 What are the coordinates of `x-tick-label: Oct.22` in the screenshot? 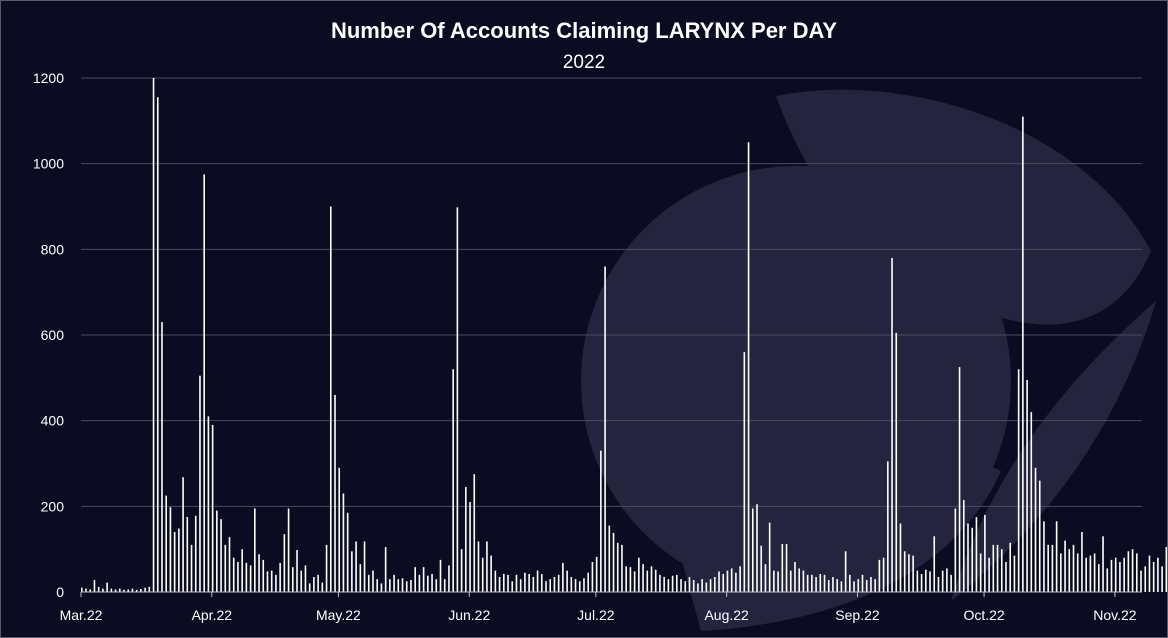 It's located at (983, 615).